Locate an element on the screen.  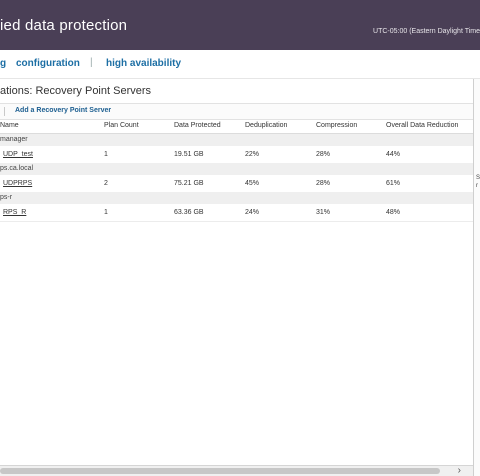
rps-name-link: UDPRPS is located at coordinates (18, 183).